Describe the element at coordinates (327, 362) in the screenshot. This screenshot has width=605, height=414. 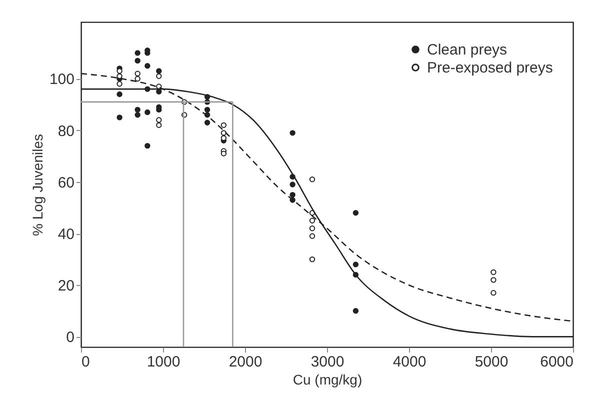
I see `x-tick-label: 3000` at that location.